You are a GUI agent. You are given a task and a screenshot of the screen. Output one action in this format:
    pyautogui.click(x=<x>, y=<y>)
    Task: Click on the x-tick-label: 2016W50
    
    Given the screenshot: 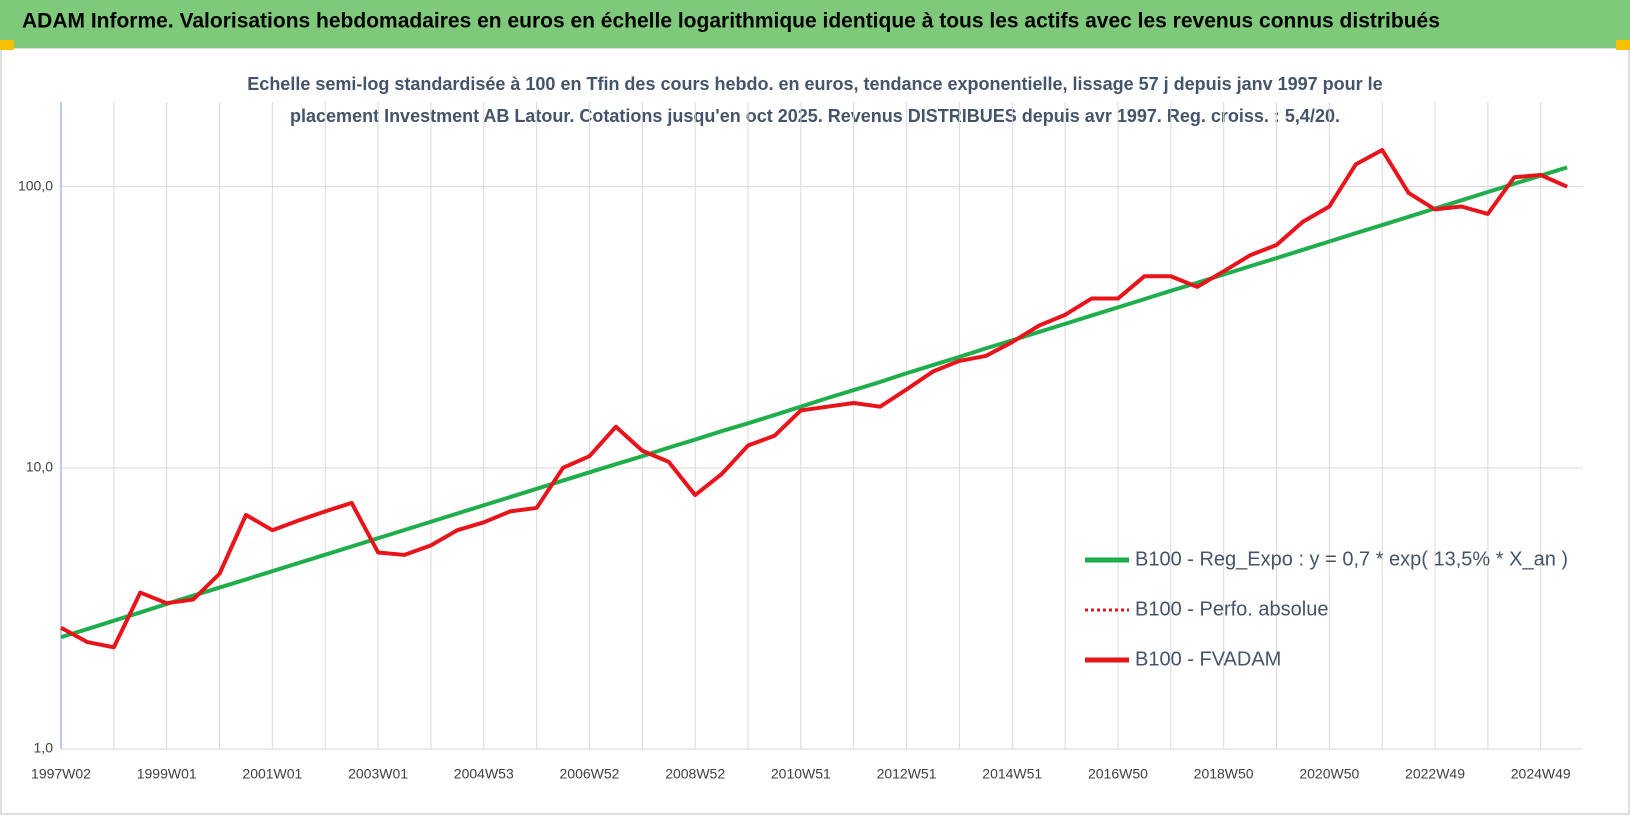 What is the action you would take?
    pyautogui.click(x=1118, y=774)
    